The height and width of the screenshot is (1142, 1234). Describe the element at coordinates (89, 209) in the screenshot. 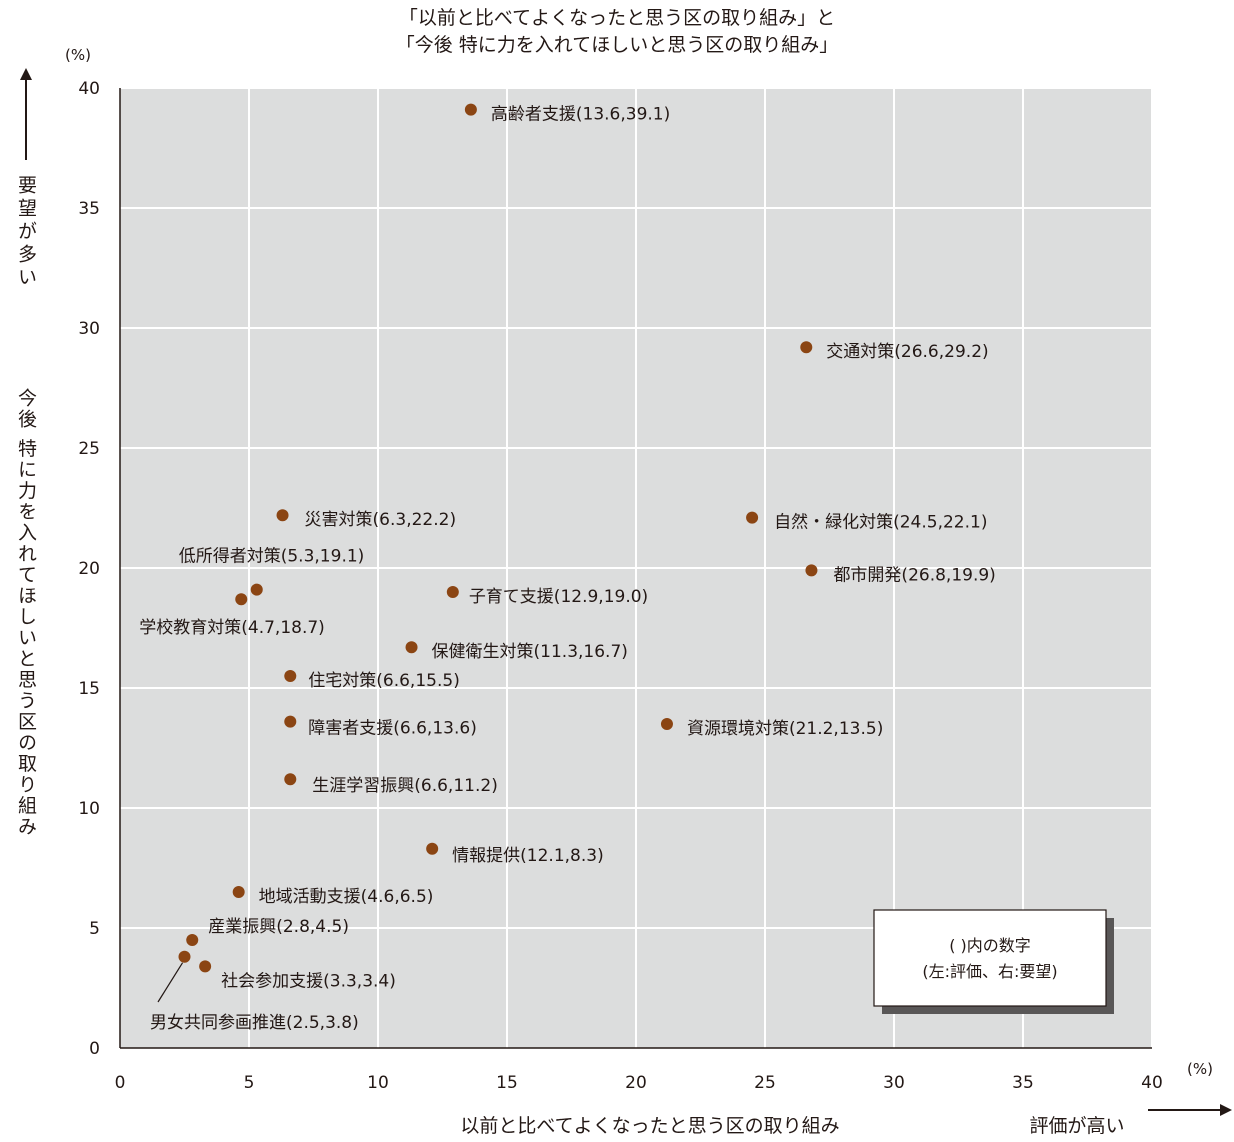

I see `y-tick-label: 35` at that location.